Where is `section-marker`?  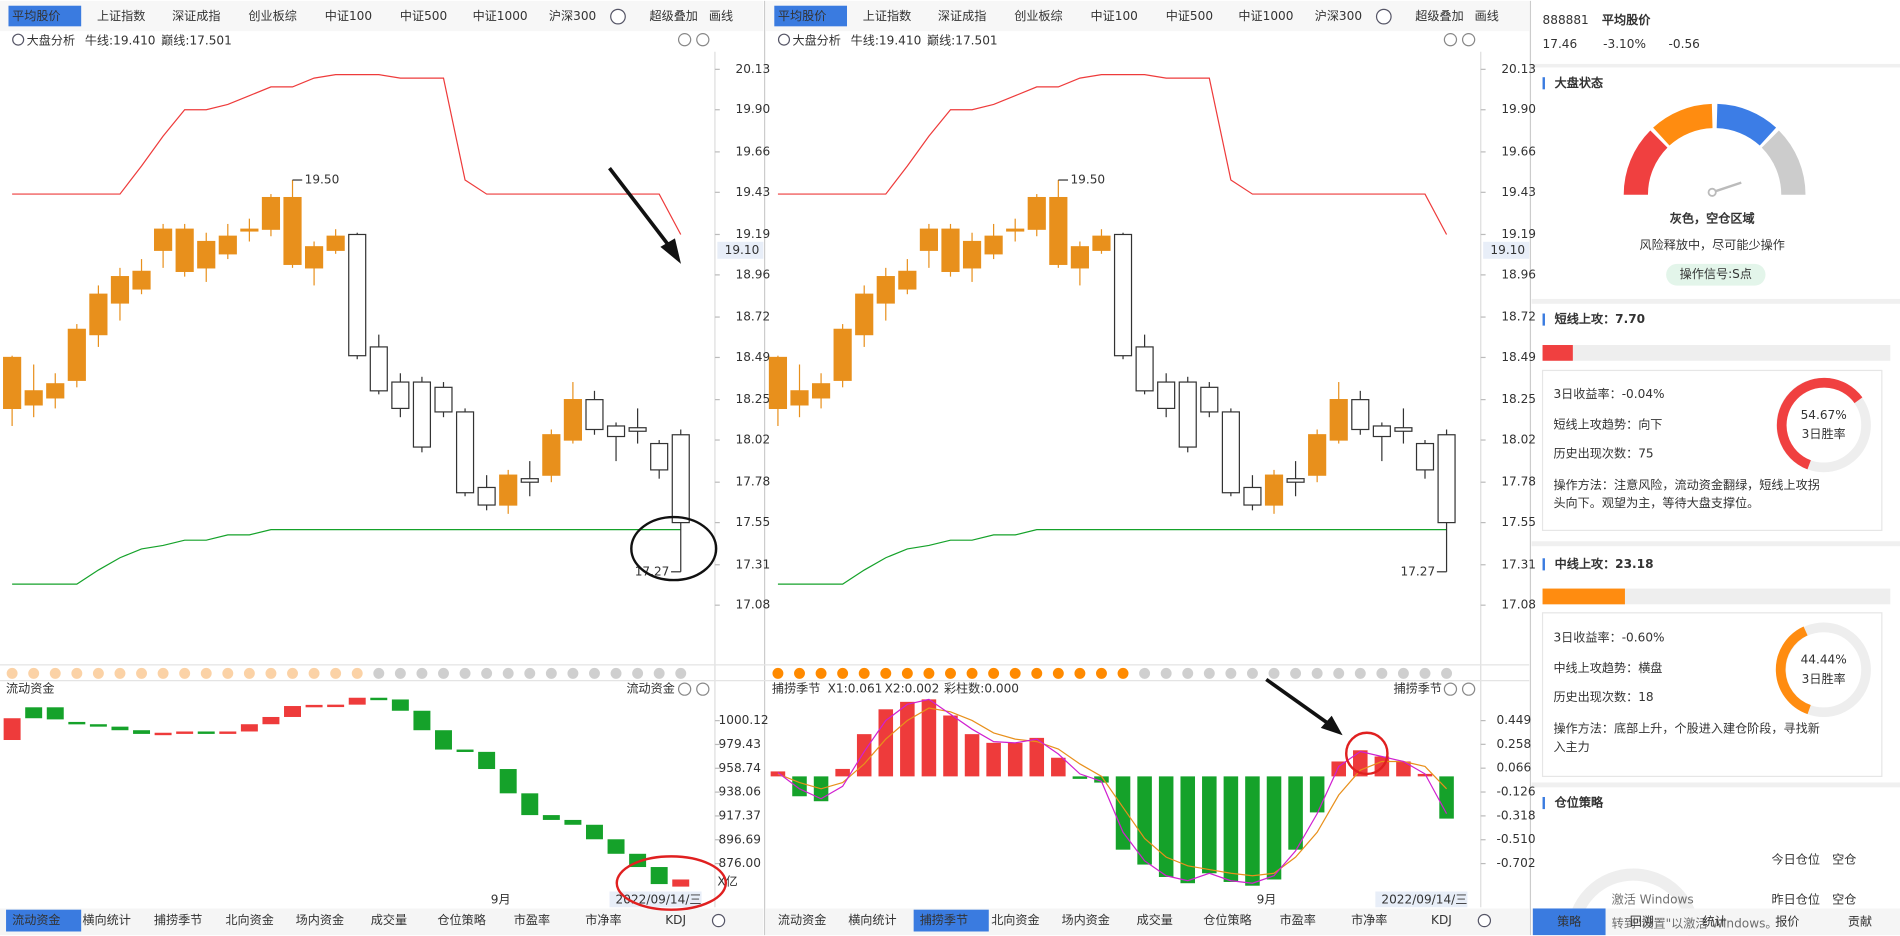 section-marker is located at coordinates (1543, 803).